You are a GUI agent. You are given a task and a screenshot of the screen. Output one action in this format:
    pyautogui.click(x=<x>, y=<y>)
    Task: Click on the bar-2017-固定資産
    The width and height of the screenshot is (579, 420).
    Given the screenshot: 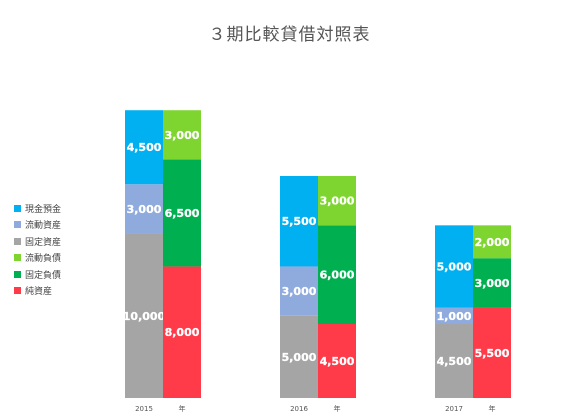 What is the action you would take?
    pyautogui.click(x=454, y=361)
    